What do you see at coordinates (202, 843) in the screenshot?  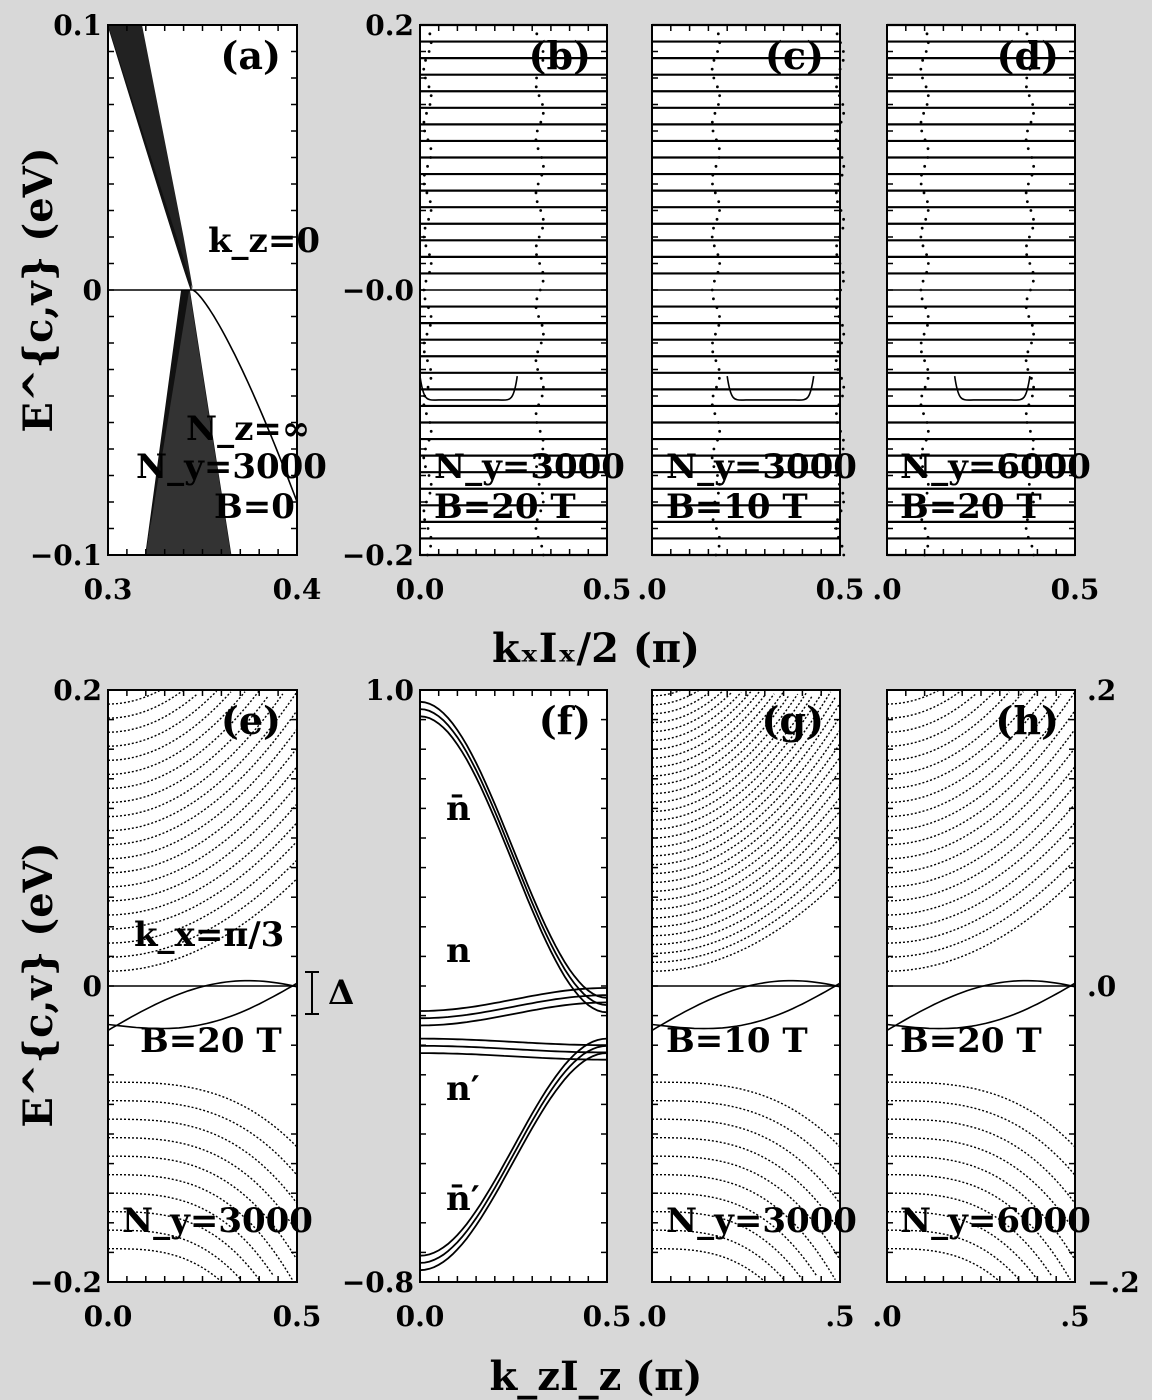 I see `conduction-band-e` at bounding box center [202, 843].